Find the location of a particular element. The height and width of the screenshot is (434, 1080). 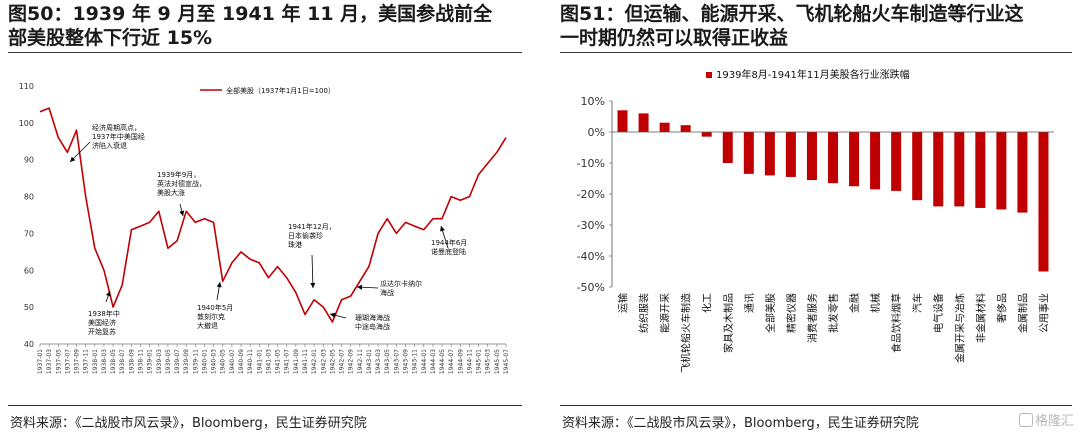

y-tick-label: 10% is located at coordinates (593, 101).